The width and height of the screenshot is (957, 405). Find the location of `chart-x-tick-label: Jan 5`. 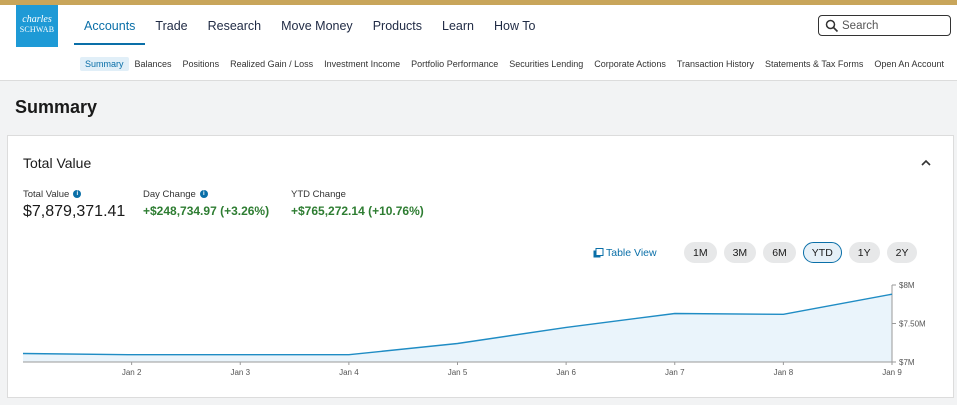

chart-x-tick-label: Jan 5 is located at coordinates (458, 372).